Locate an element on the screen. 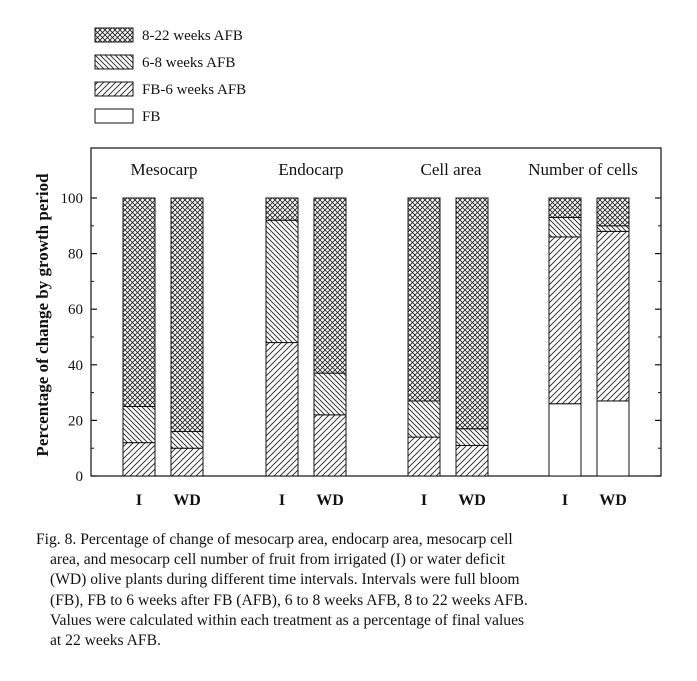  bar-label-endocarp-wd: WD is located at coordinates (330, 500).